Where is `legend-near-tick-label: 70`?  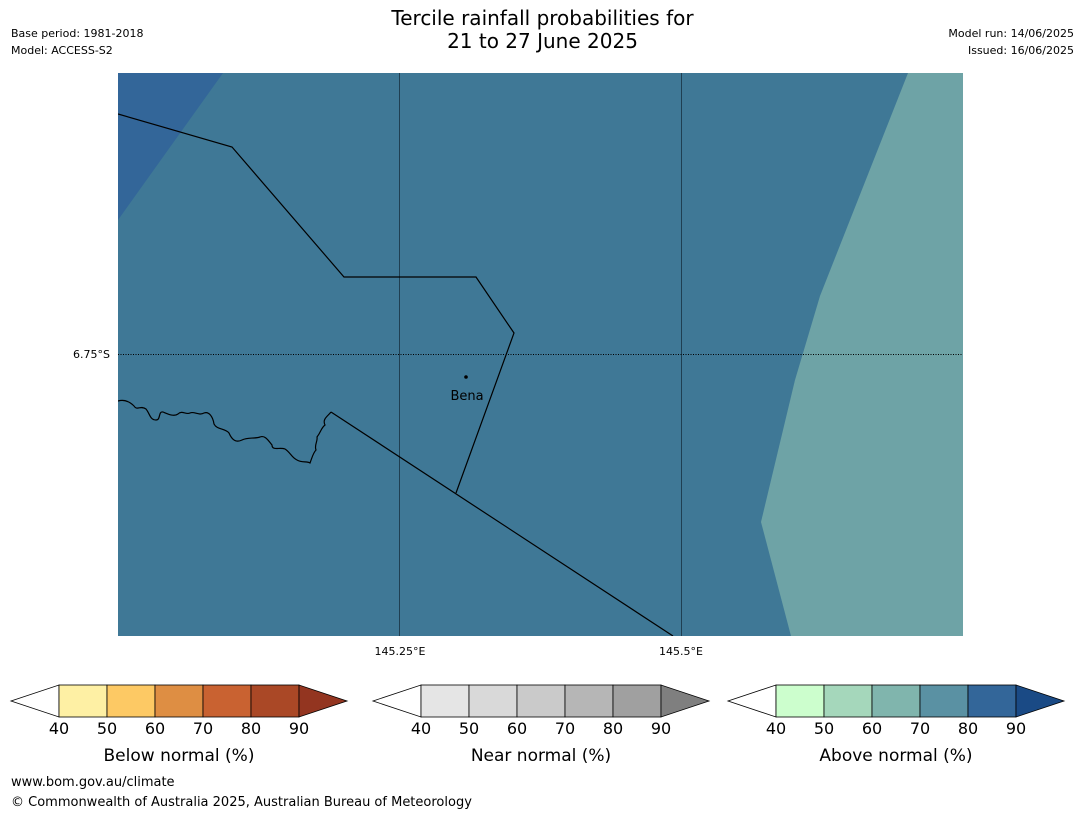
legend-near-tick-label: 70 is located at coordinates (565, 728).